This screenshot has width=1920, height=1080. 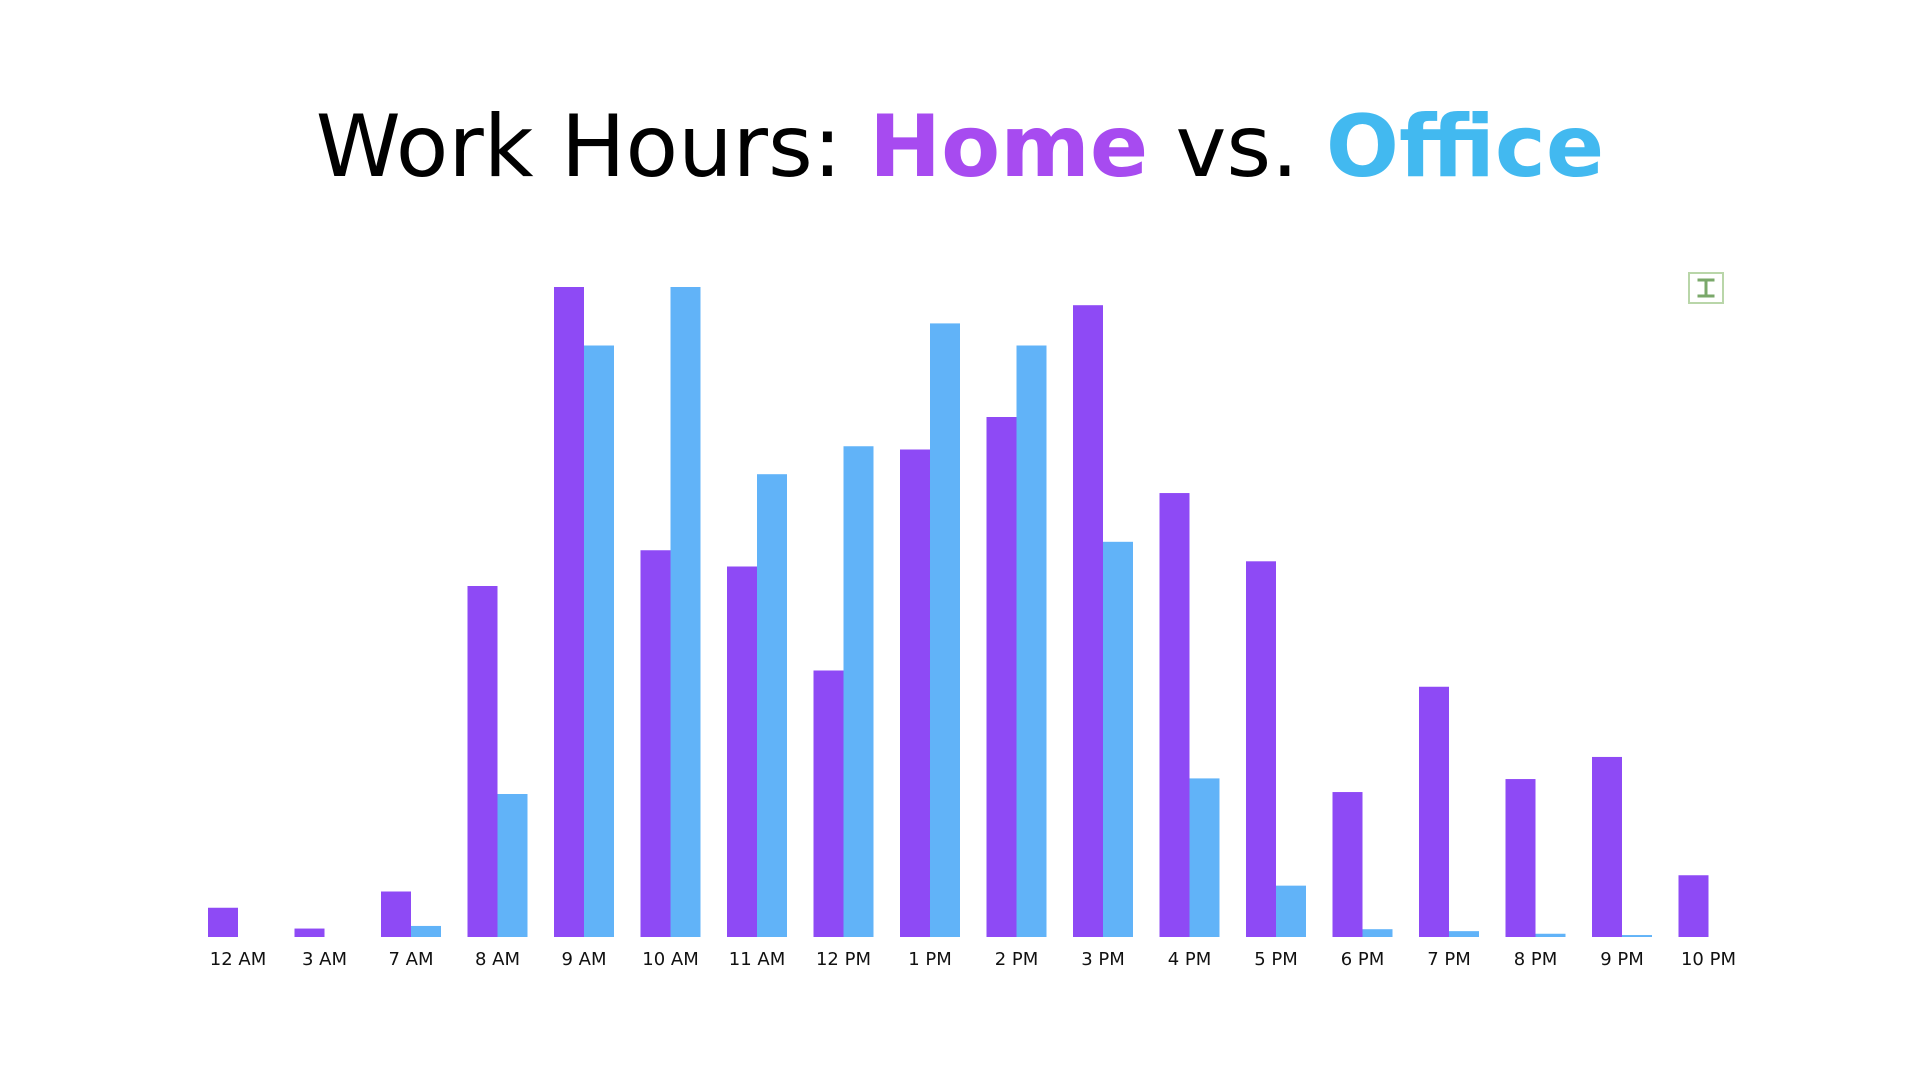 I want to click on x-tick-label: 9 PM, so click(x=1622, y=959).